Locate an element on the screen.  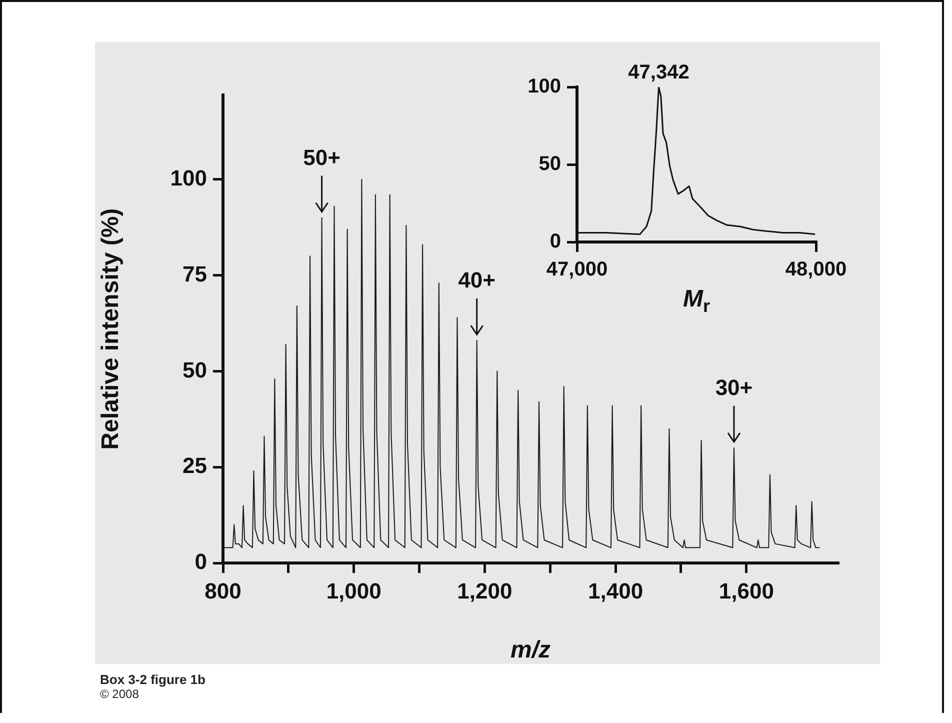
x-tick-label: 48,000 is located at coordinates (816, 269).